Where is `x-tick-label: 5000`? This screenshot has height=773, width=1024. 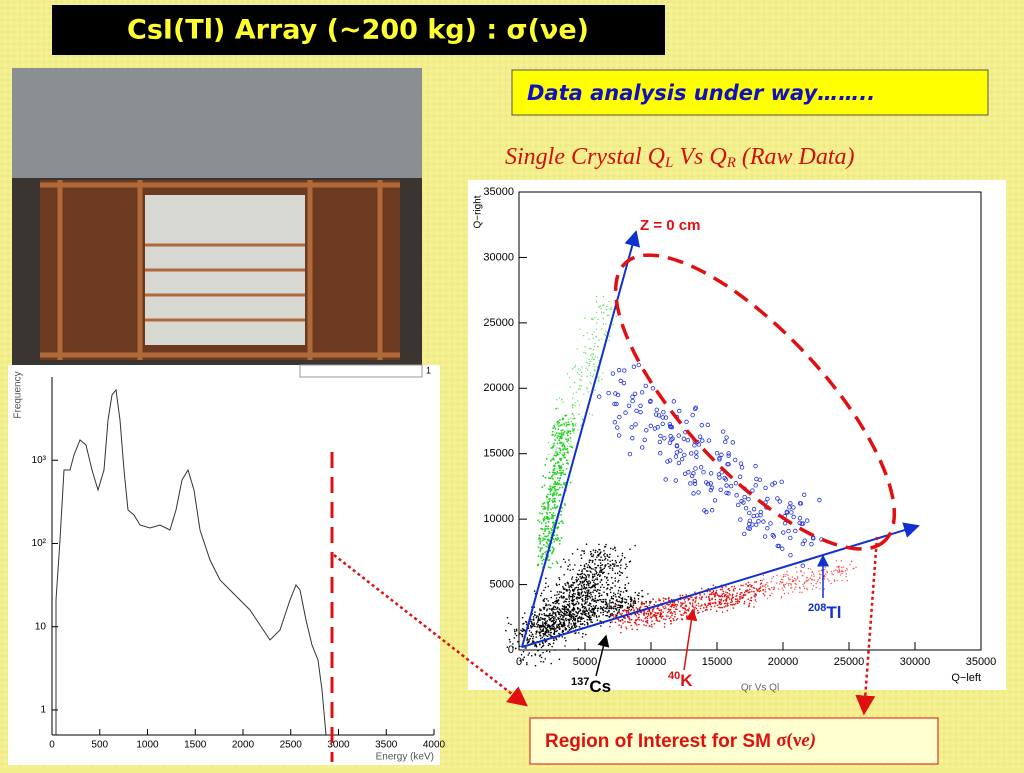 x-tick-label: 5000 is located at coordinates (585, 662).